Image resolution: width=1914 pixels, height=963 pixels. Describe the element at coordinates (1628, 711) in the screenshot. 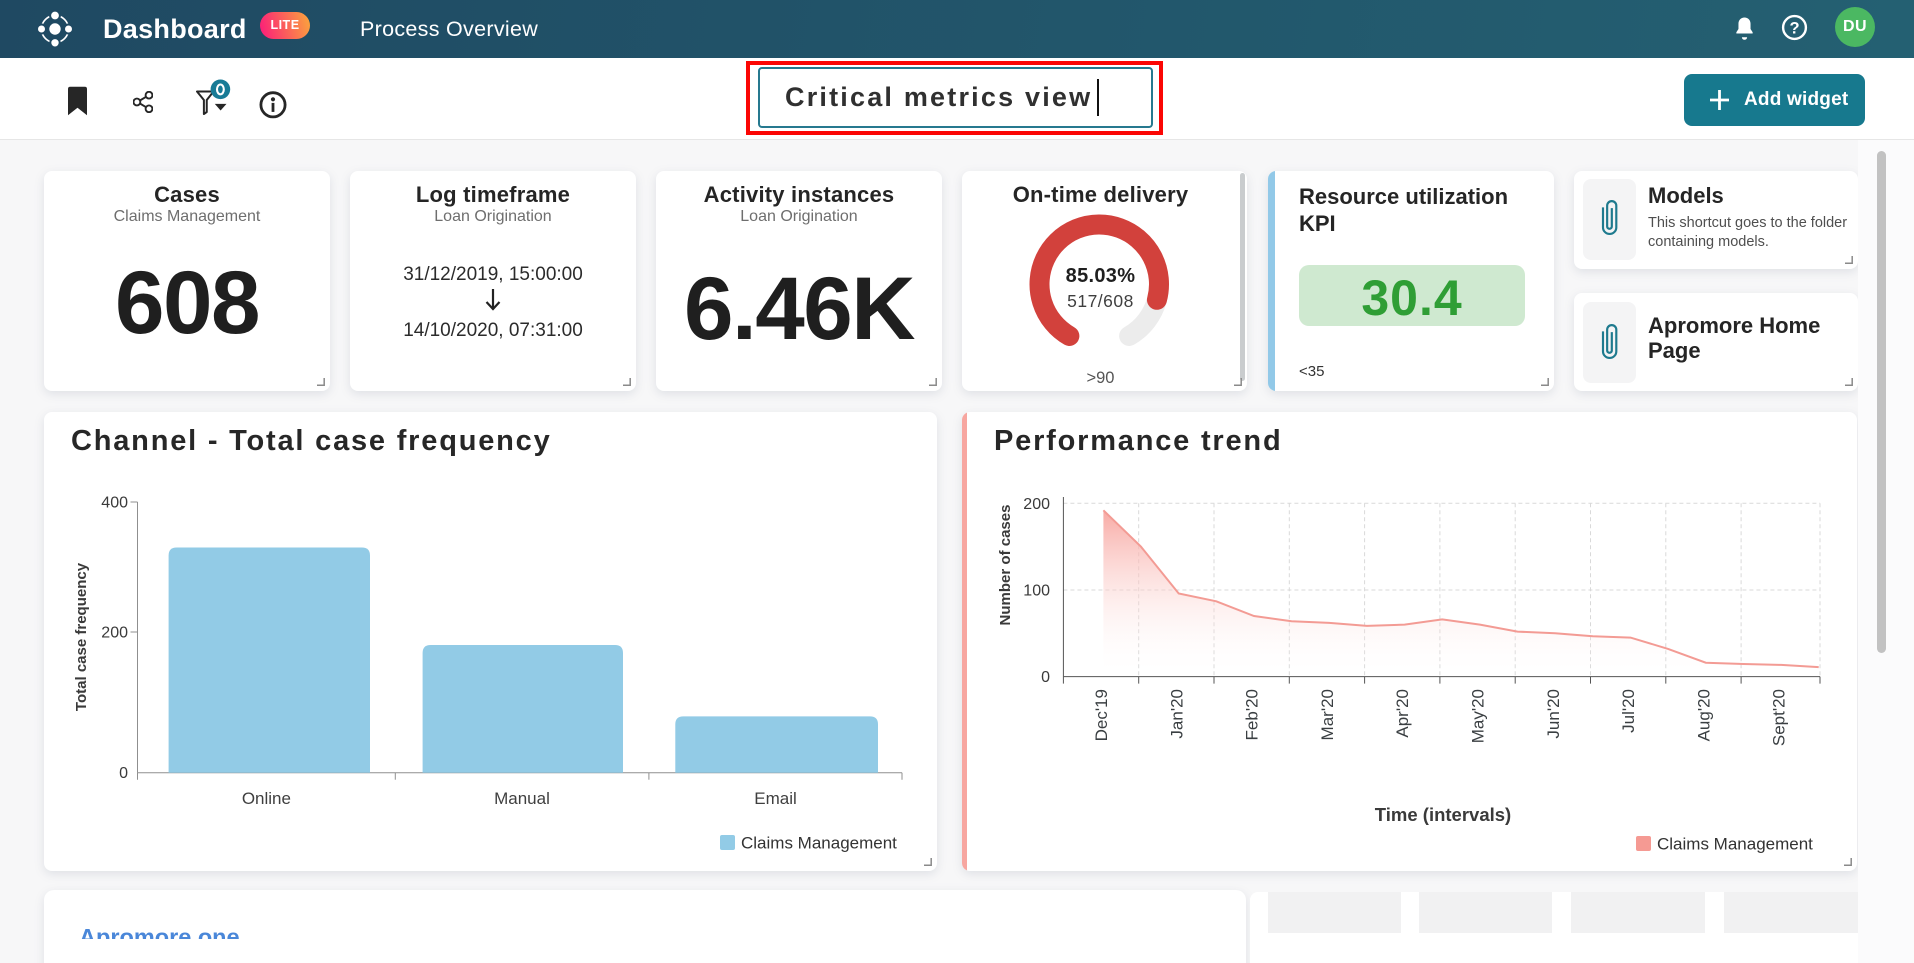

I see `svg-text: Jul'20` at that location.